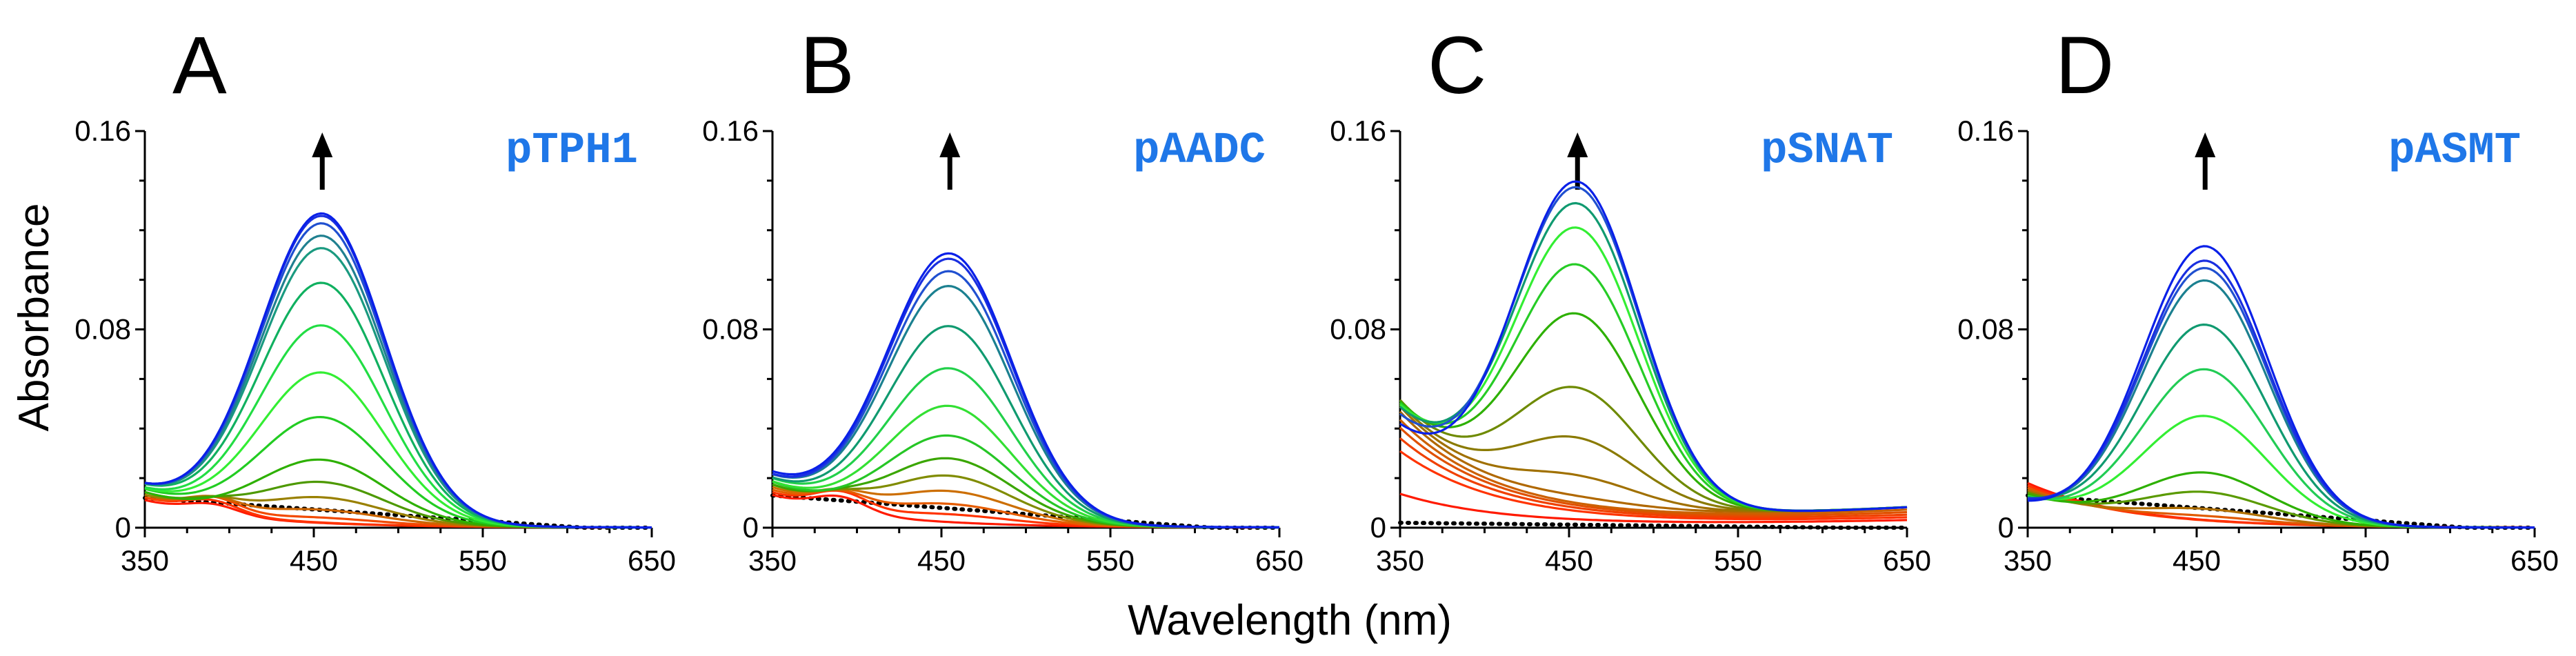 The height and width of the screenshot is (656, 2576). I want to click on panel-tag: pASMT, so click(2454, 151).